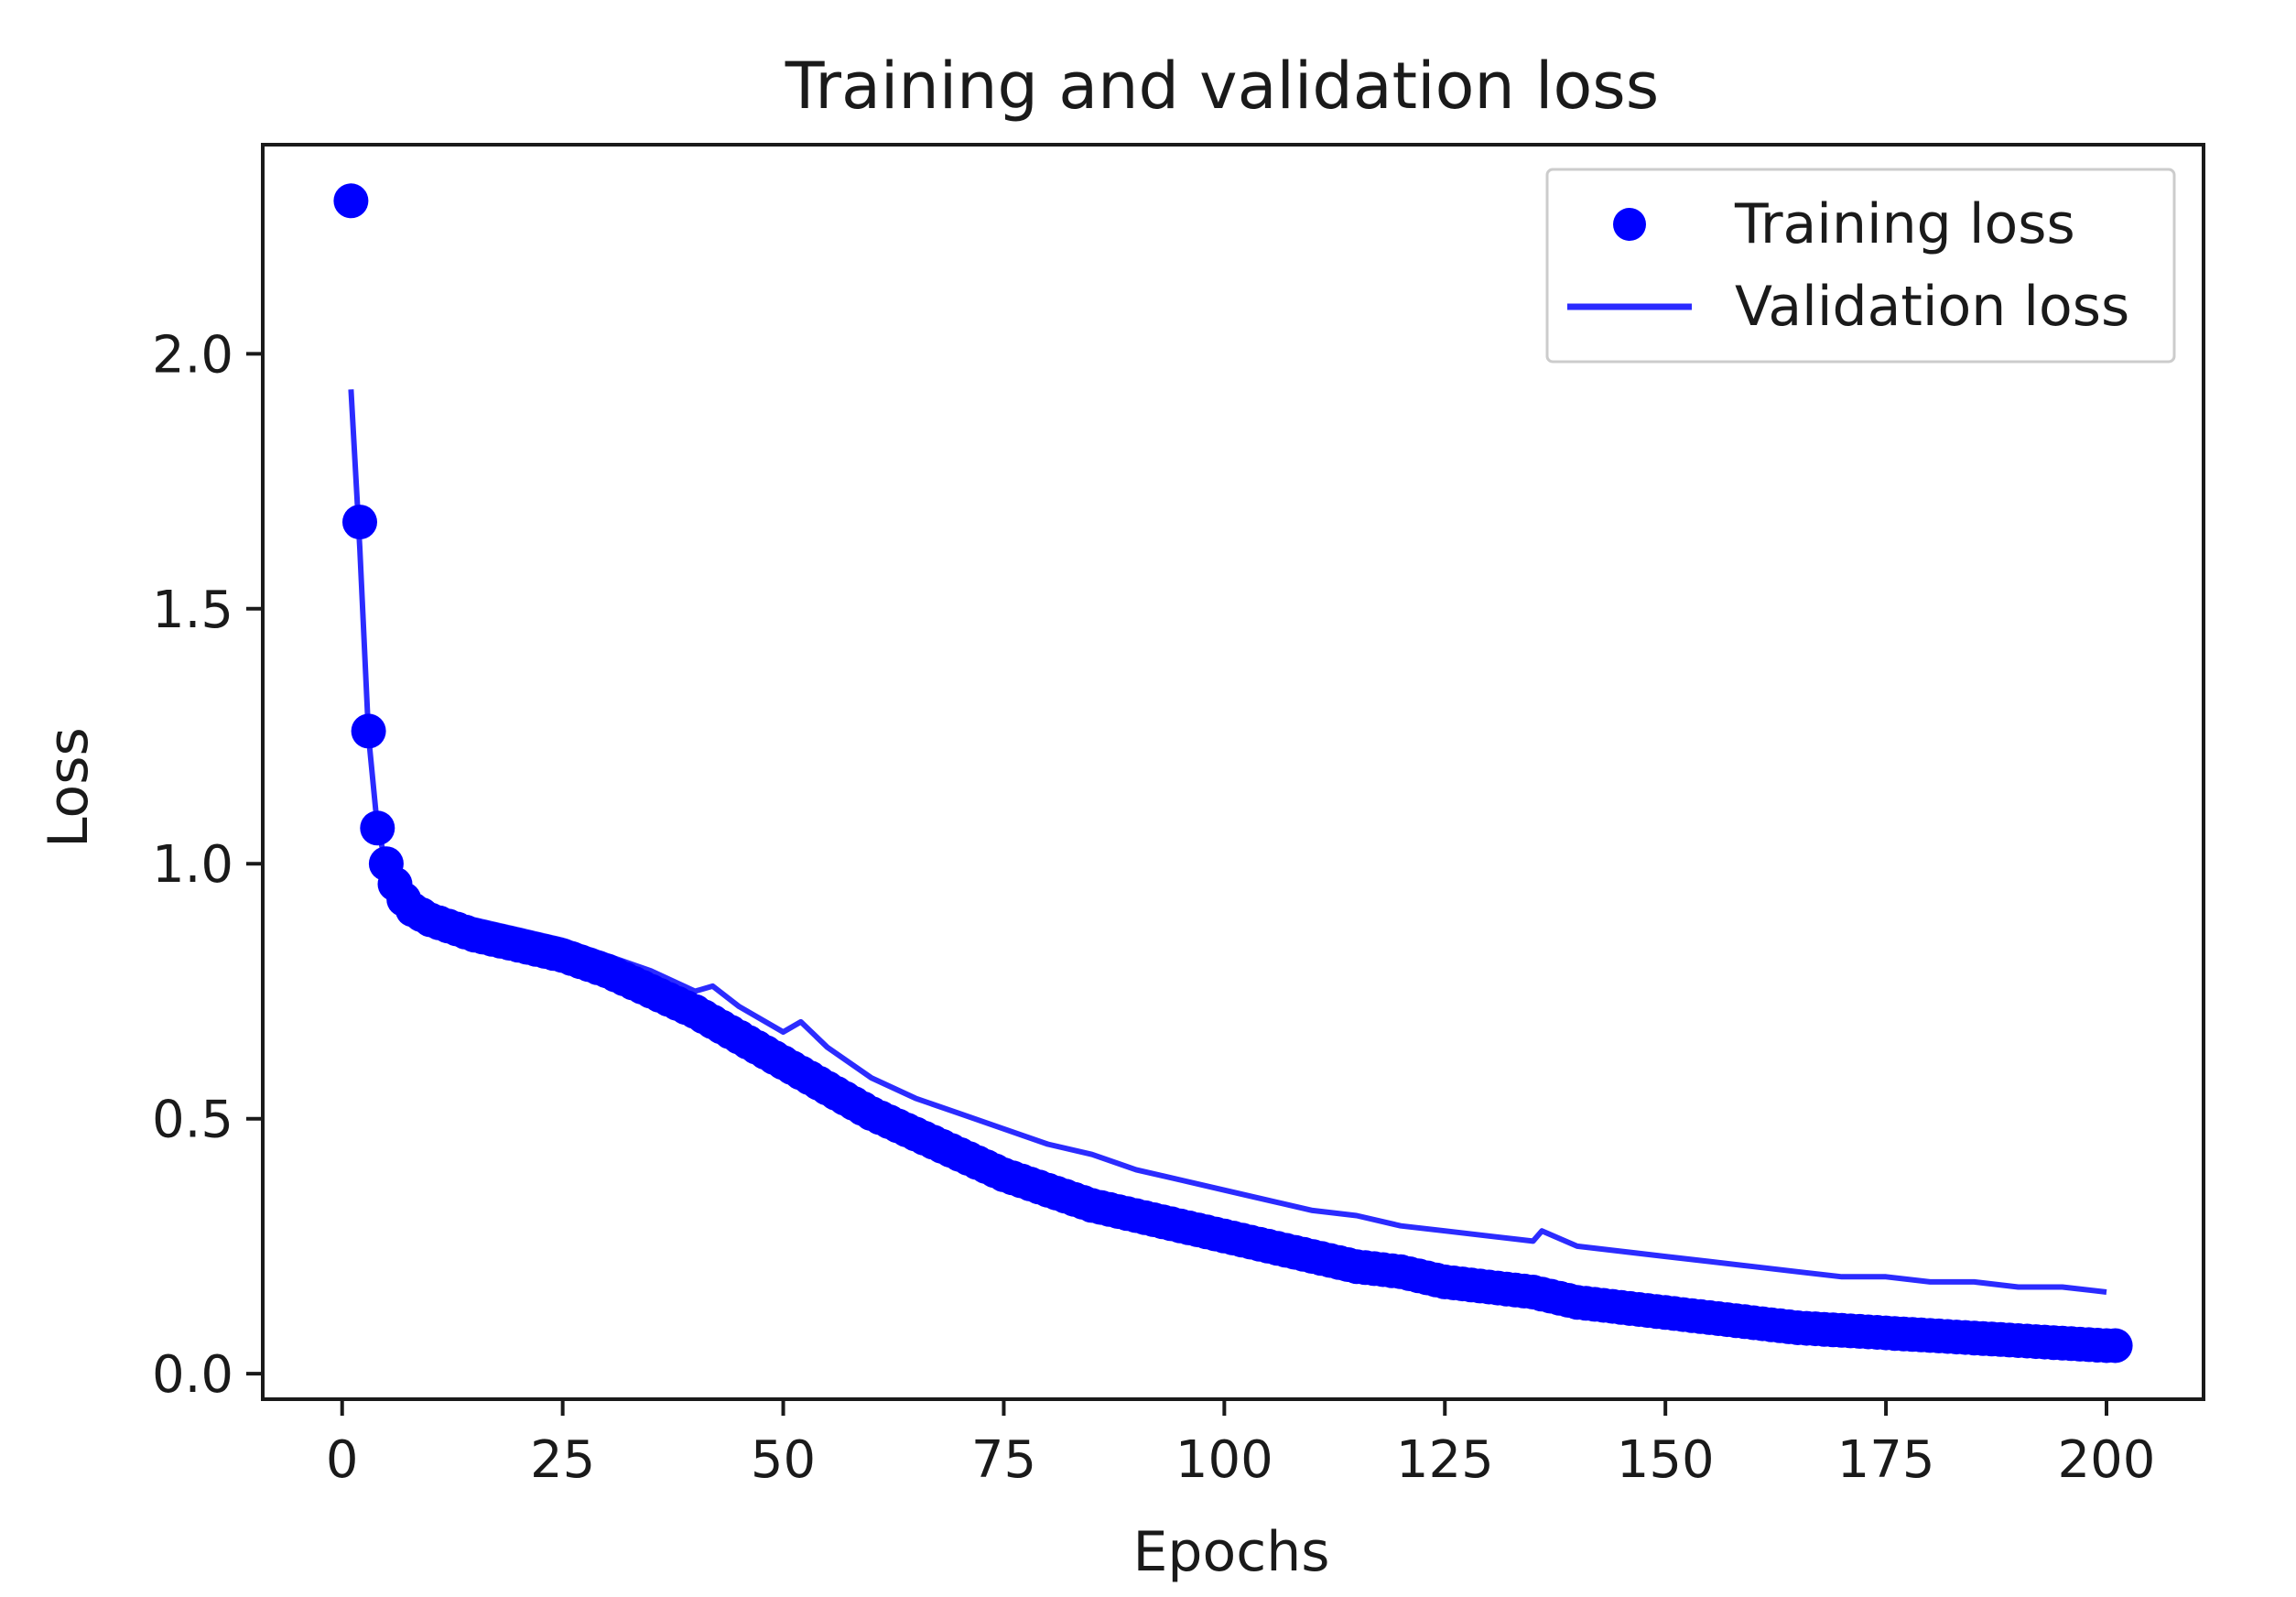  What do you see at coordinates (1232, 1552) in the screenshot?
I see `x-axis-label: Epochs` at bounding box center [1232, 1552].